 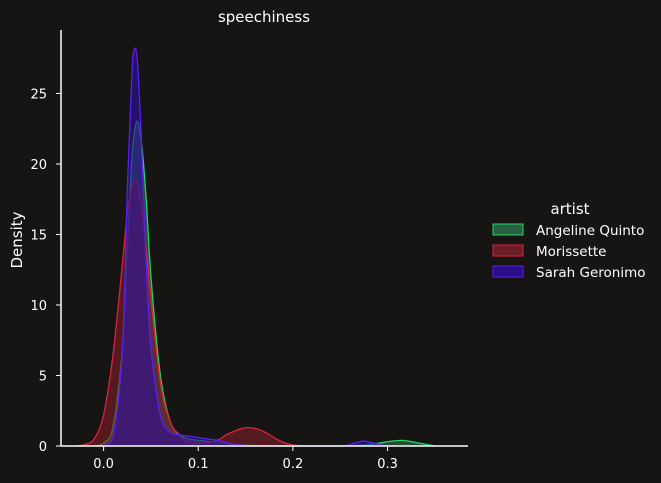 I want to click on y-tick-label: 10, so click(x=38, y=306).